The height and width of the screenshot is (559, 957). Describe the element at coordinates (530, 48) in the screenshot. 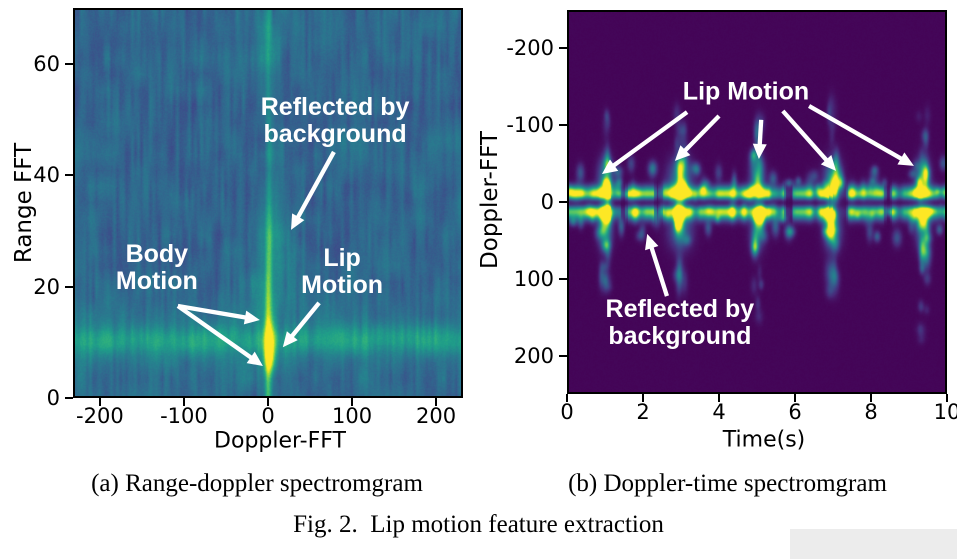

I see `y-tick-label: -200` at that location.